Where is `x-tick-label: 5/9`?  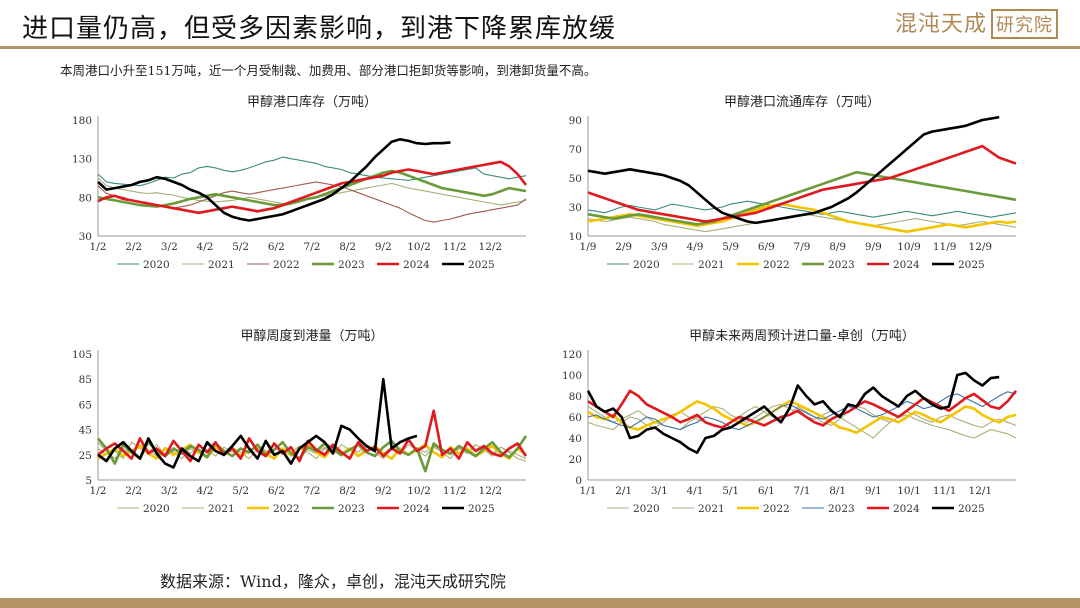
x-tick-label: 5/9 is located at coordinates (730, 247).